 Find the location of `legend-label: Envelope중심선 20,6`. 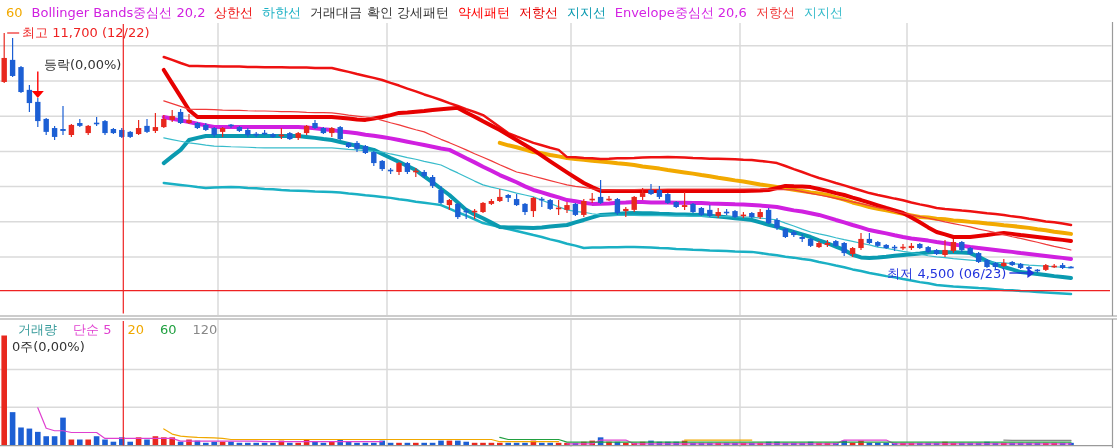

legend-label: Envelope중심선 20,6 is located at coordinates (680, 12).